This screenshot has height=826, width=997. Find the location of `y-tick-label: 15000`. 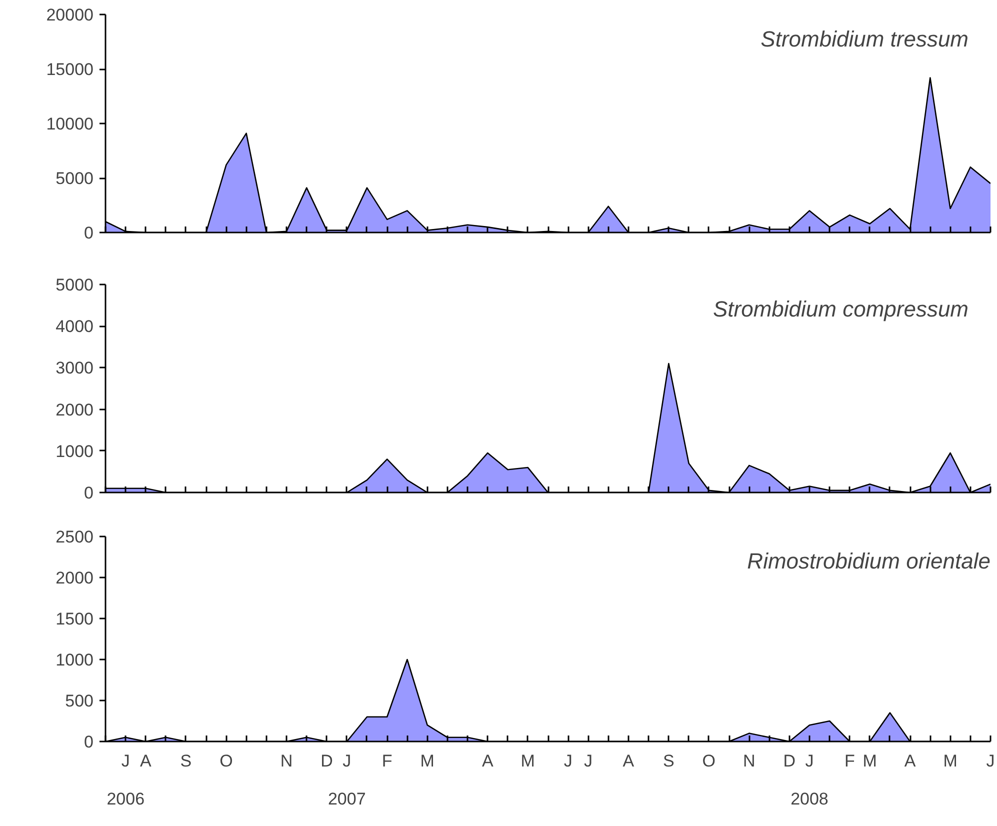

y-tick-label: 15000 is located at coordinates (70, 69).